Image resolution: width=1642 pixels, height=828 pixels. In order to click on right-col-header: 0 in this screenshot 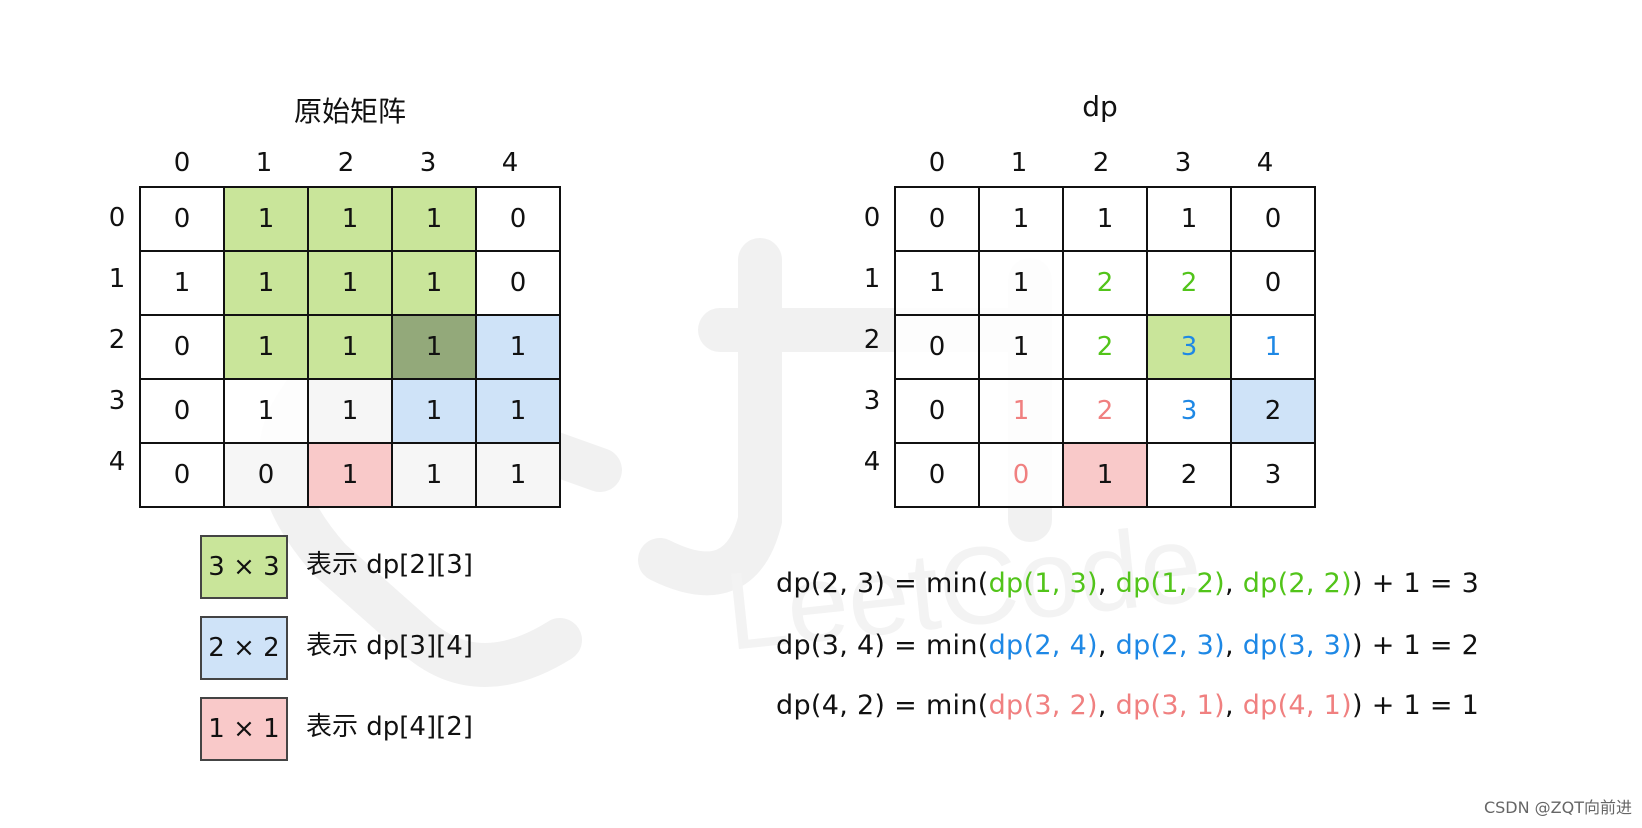, I will do `click(937, 163)`.